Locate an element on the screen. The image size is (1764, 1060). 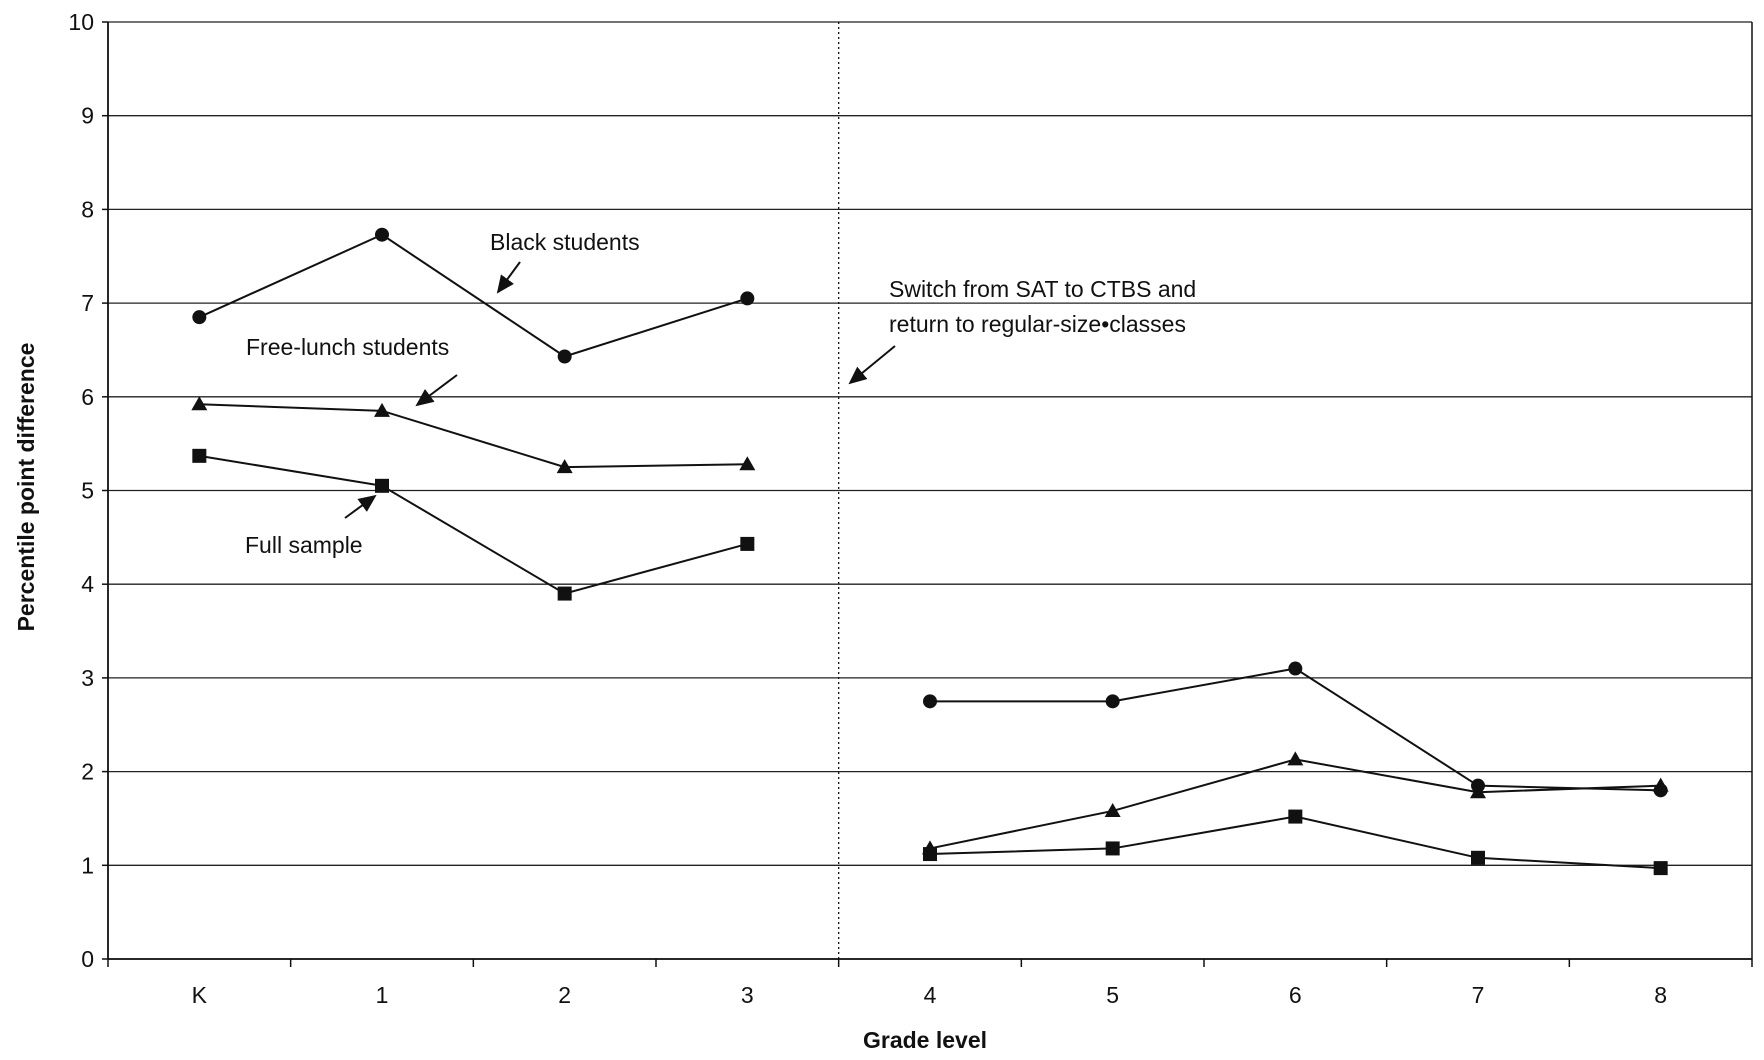
x-axis-title: Grade level is located at coordinates (925, 1040).